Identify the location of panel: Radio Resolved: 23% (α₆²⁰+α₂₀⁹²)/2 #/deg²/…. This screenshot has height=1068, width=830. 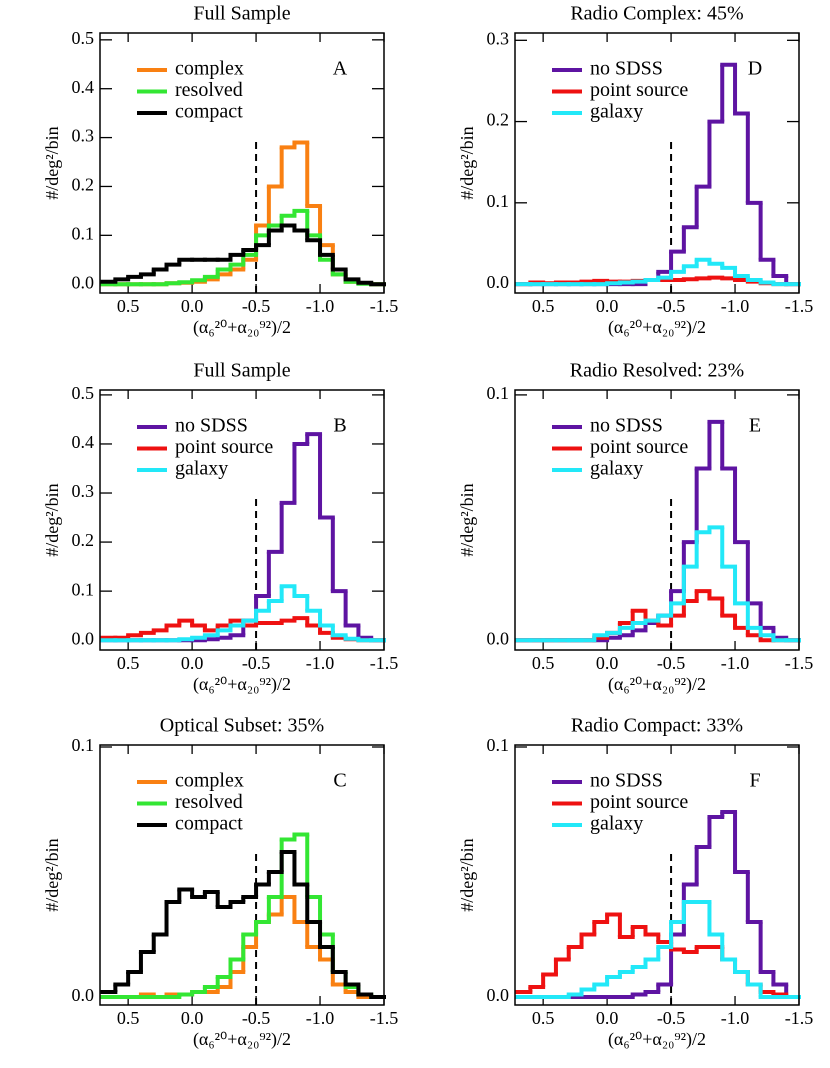
(635, 528).